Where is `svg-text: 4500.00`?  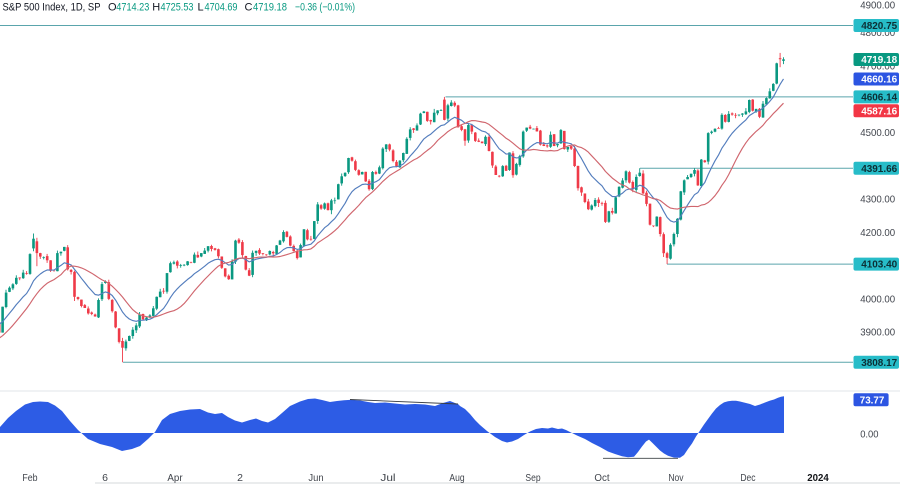 svg-text: 4500.00 is located at coordinates (877, 133).